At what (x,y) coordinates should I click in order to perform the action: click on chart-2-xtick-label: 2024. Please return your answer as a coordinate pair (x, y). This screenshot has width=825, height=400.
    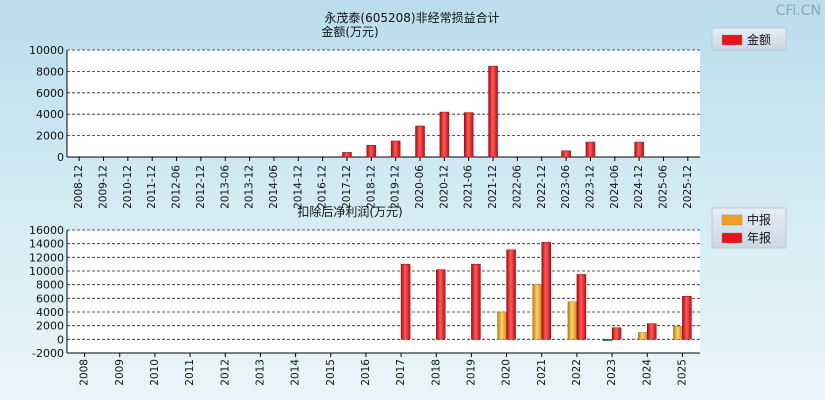
    Looking at the image, I should click on (647, 372).